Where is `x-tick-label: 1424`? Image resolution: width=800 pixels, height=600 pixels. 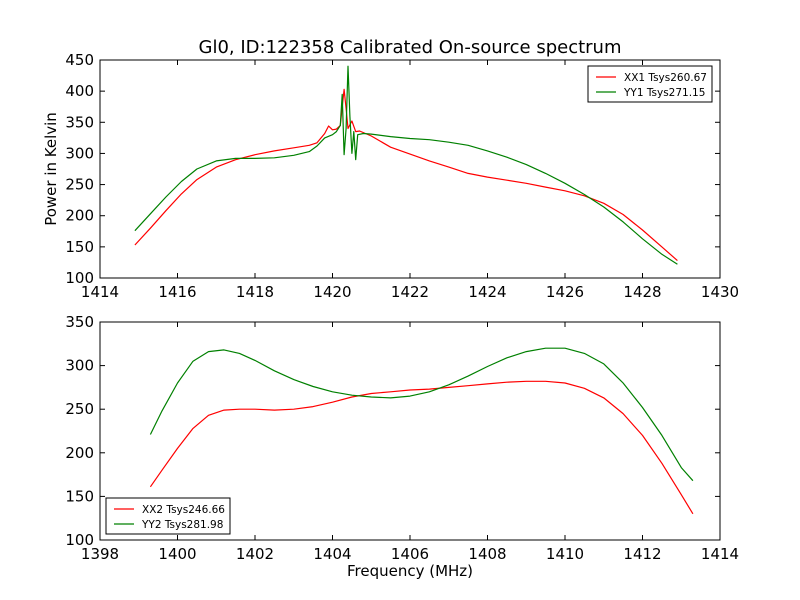
x-tick-label: 1424 is located at coordinates (487, 292).